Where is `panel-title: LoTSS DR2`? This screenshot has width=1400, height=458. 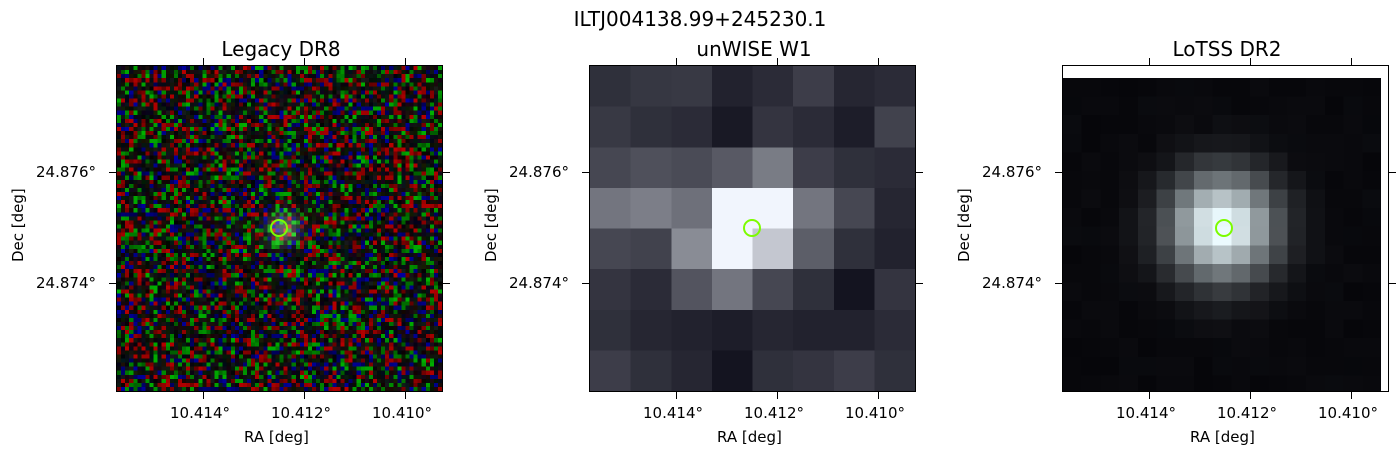 panel-title: LoTSS DR2 is located at coordinates (1227, 49).